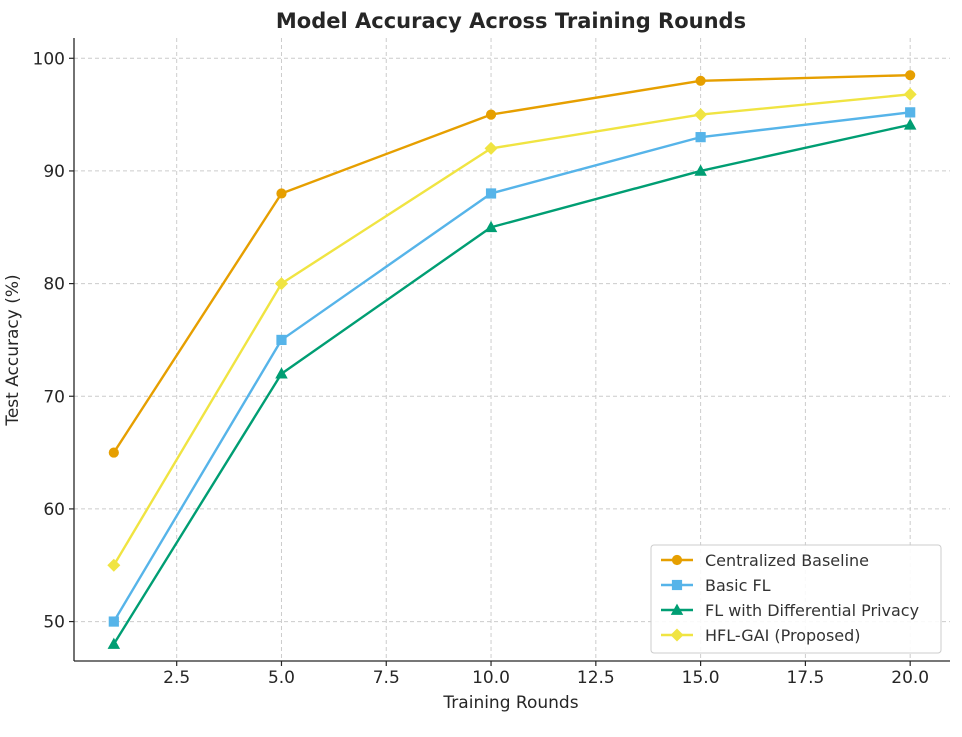  Describe the element at coordinates (54, 397) in the screenshot. I see `y-tick-label: 70` at that location.